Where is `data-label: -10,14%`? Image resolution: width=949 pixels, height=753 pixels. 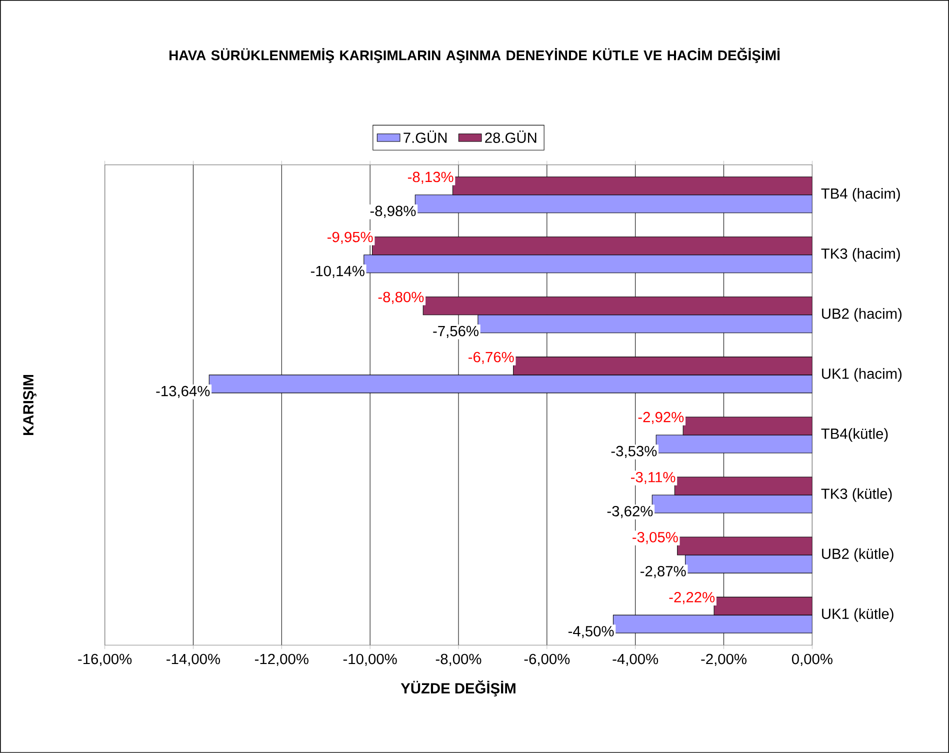
data-label: -10,14% is located at coordinates (337, 272).